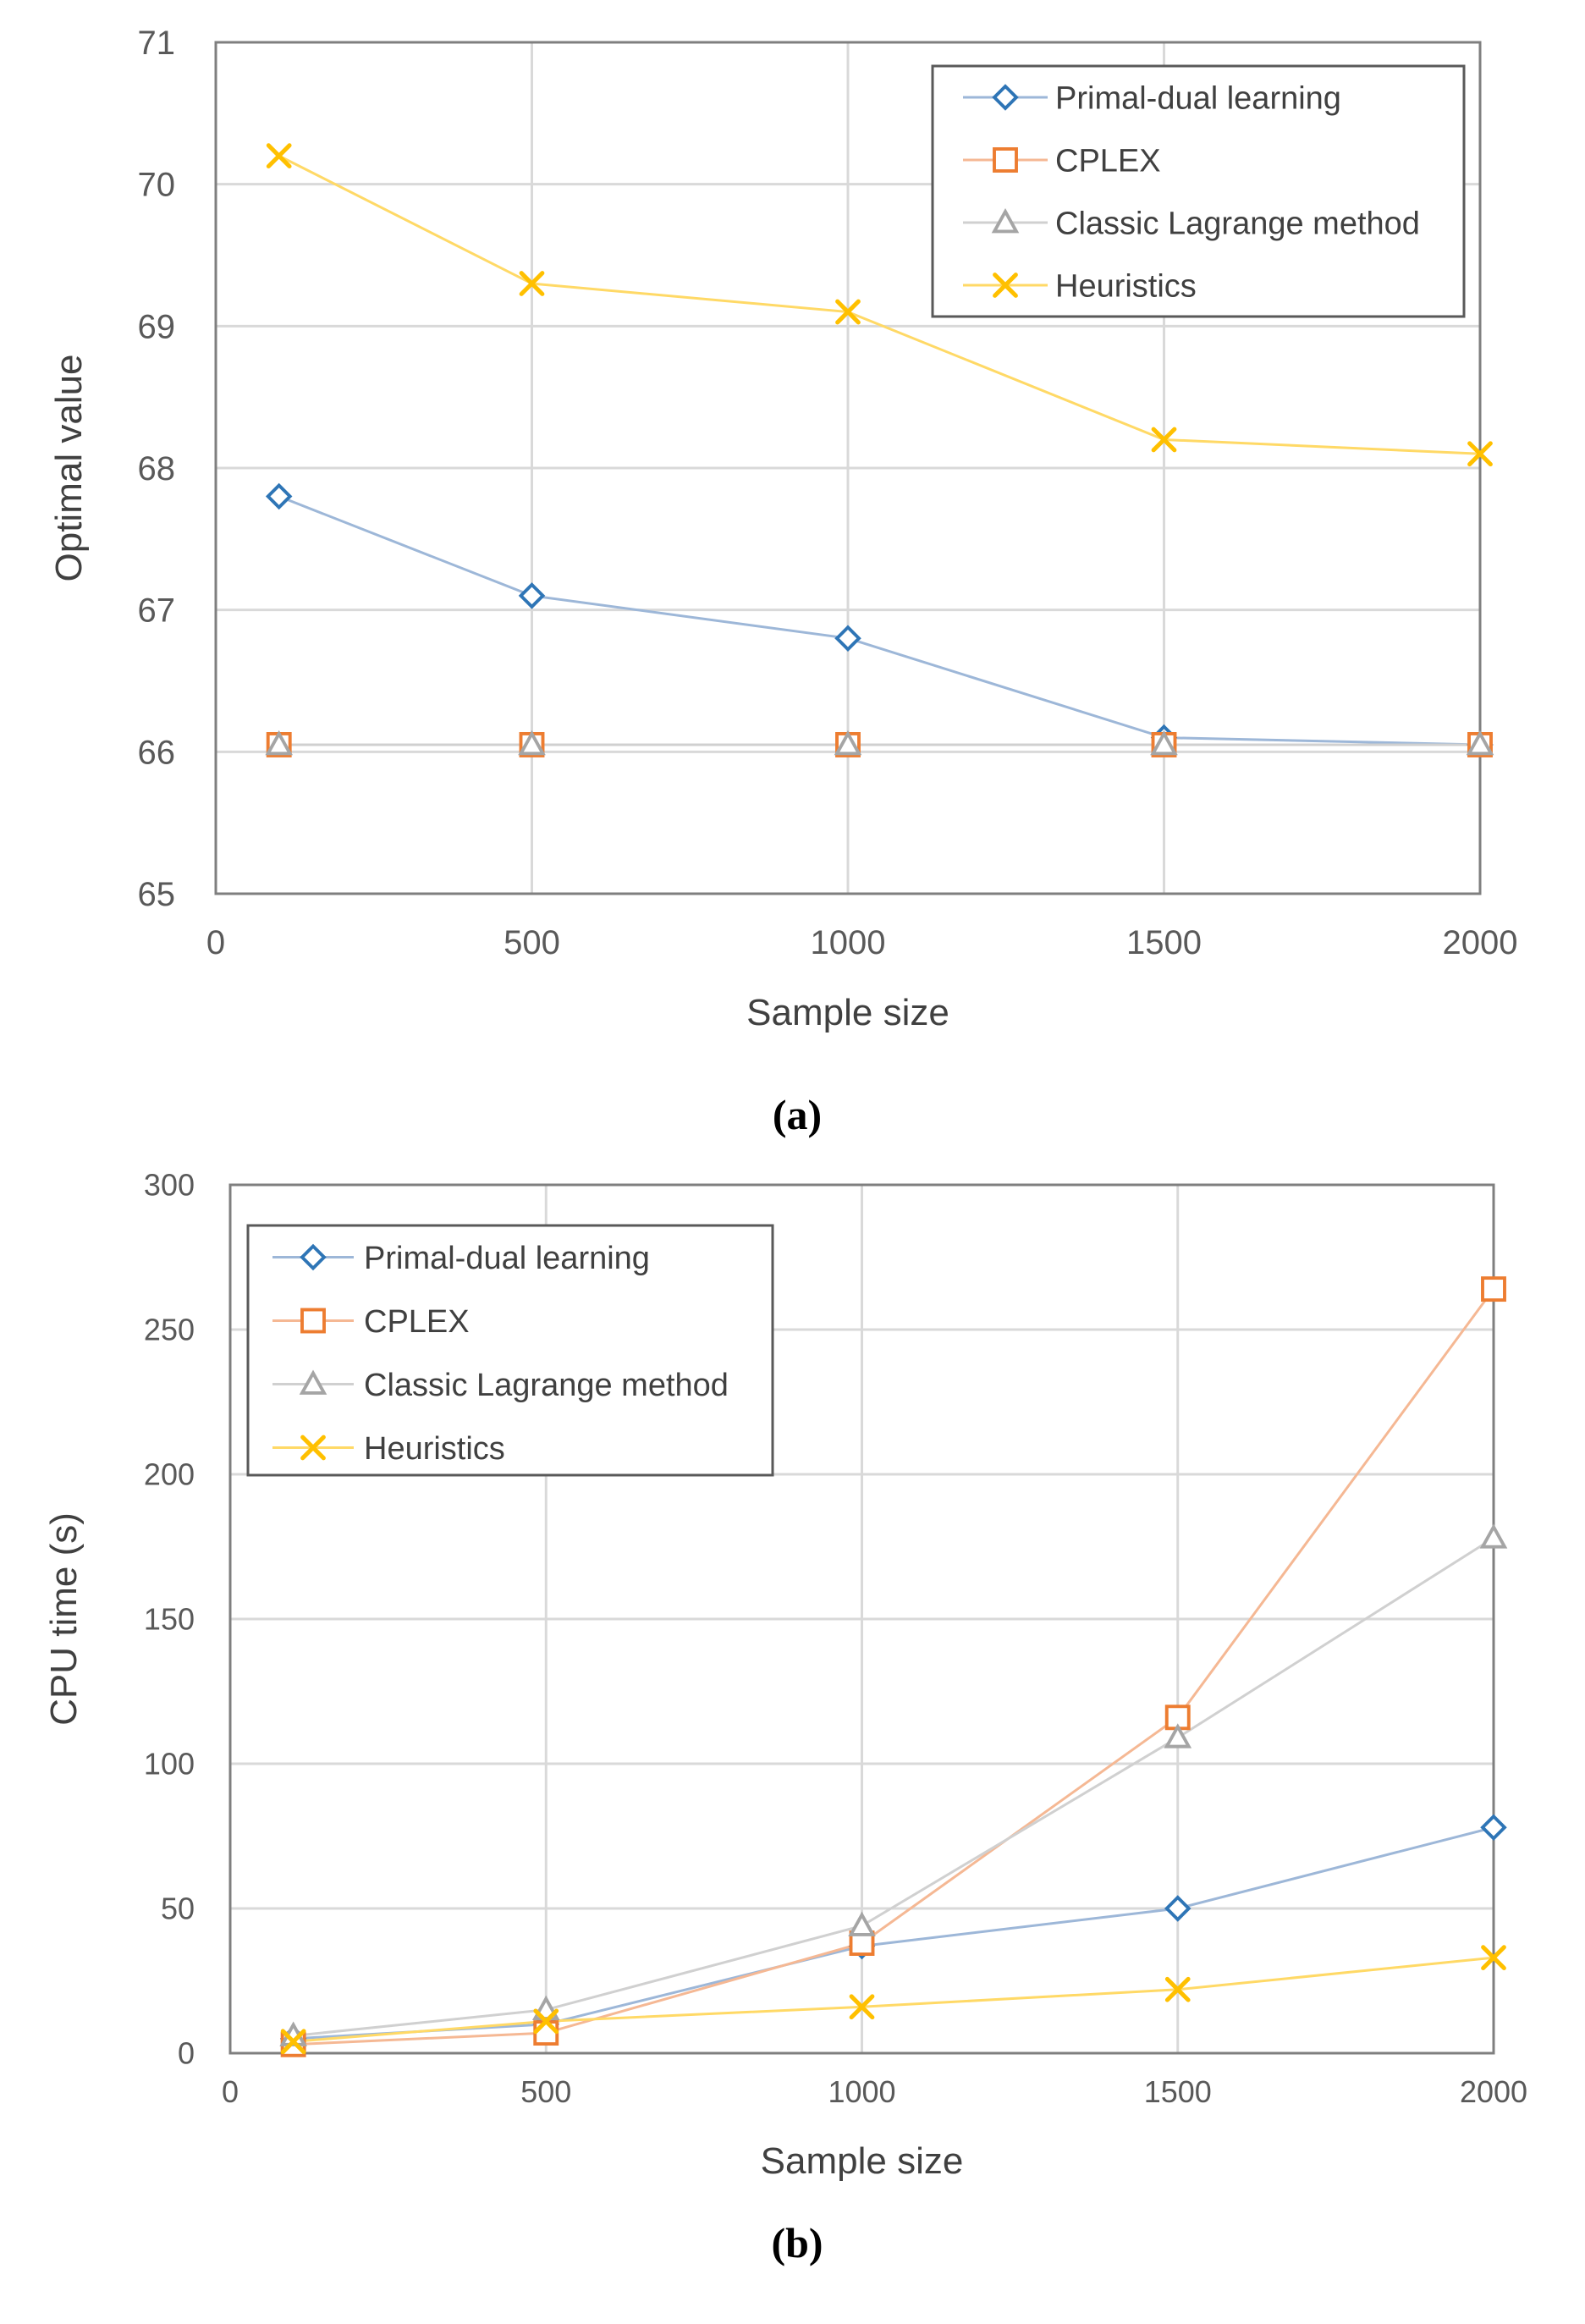 This screenshot has width=1585, height=2324. I want to click on y-tick-label: 67, so click(157, 611).